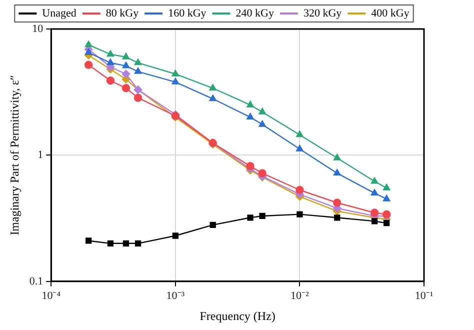 The image size is (474, 330). What do you see at coordinates (322, 13) in the screenshot?
I see `legend-label: 320 kGy` at bounding box center [322, 13].